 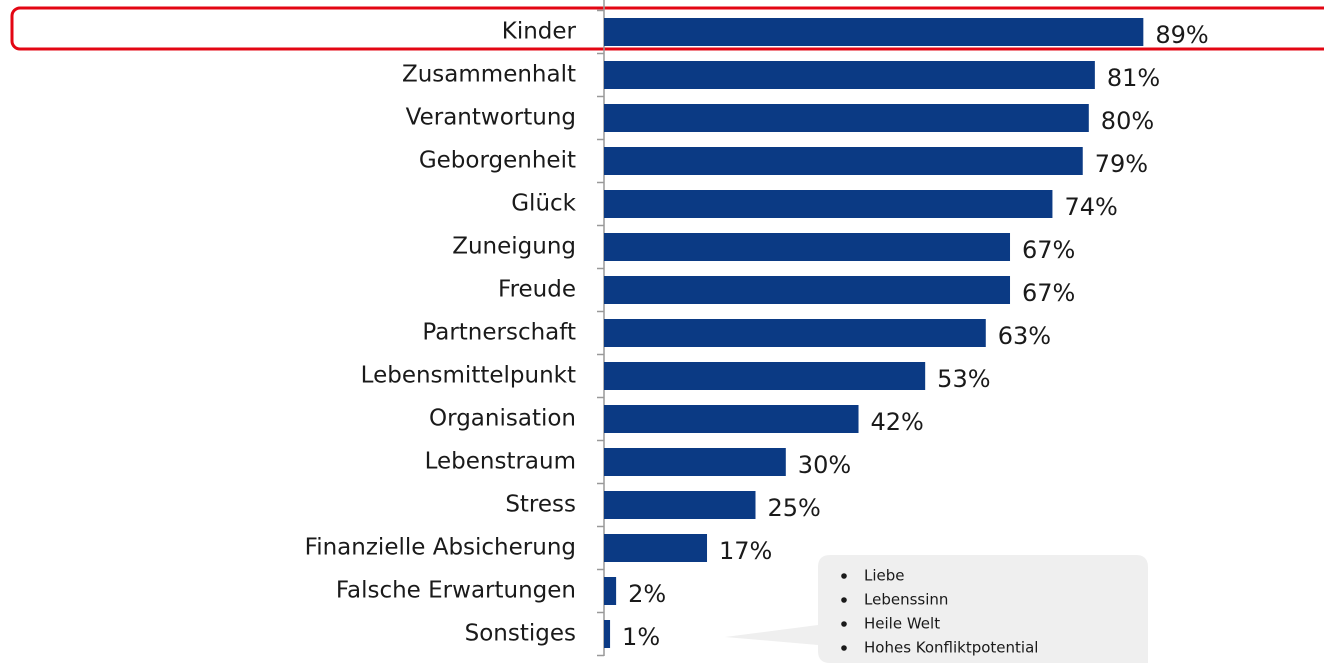 I want to click on value-label: 25%, so click(x=794, y=508).